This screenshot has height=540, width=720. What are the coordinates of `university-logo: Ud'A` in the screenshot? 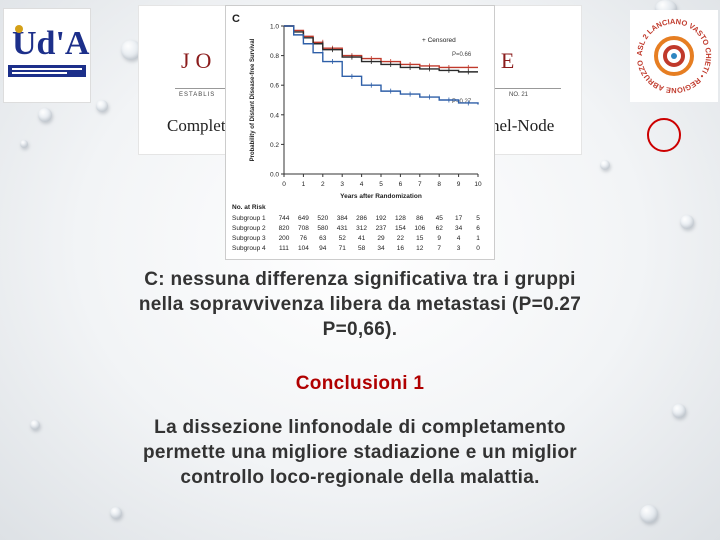 It's located at (47, 55).